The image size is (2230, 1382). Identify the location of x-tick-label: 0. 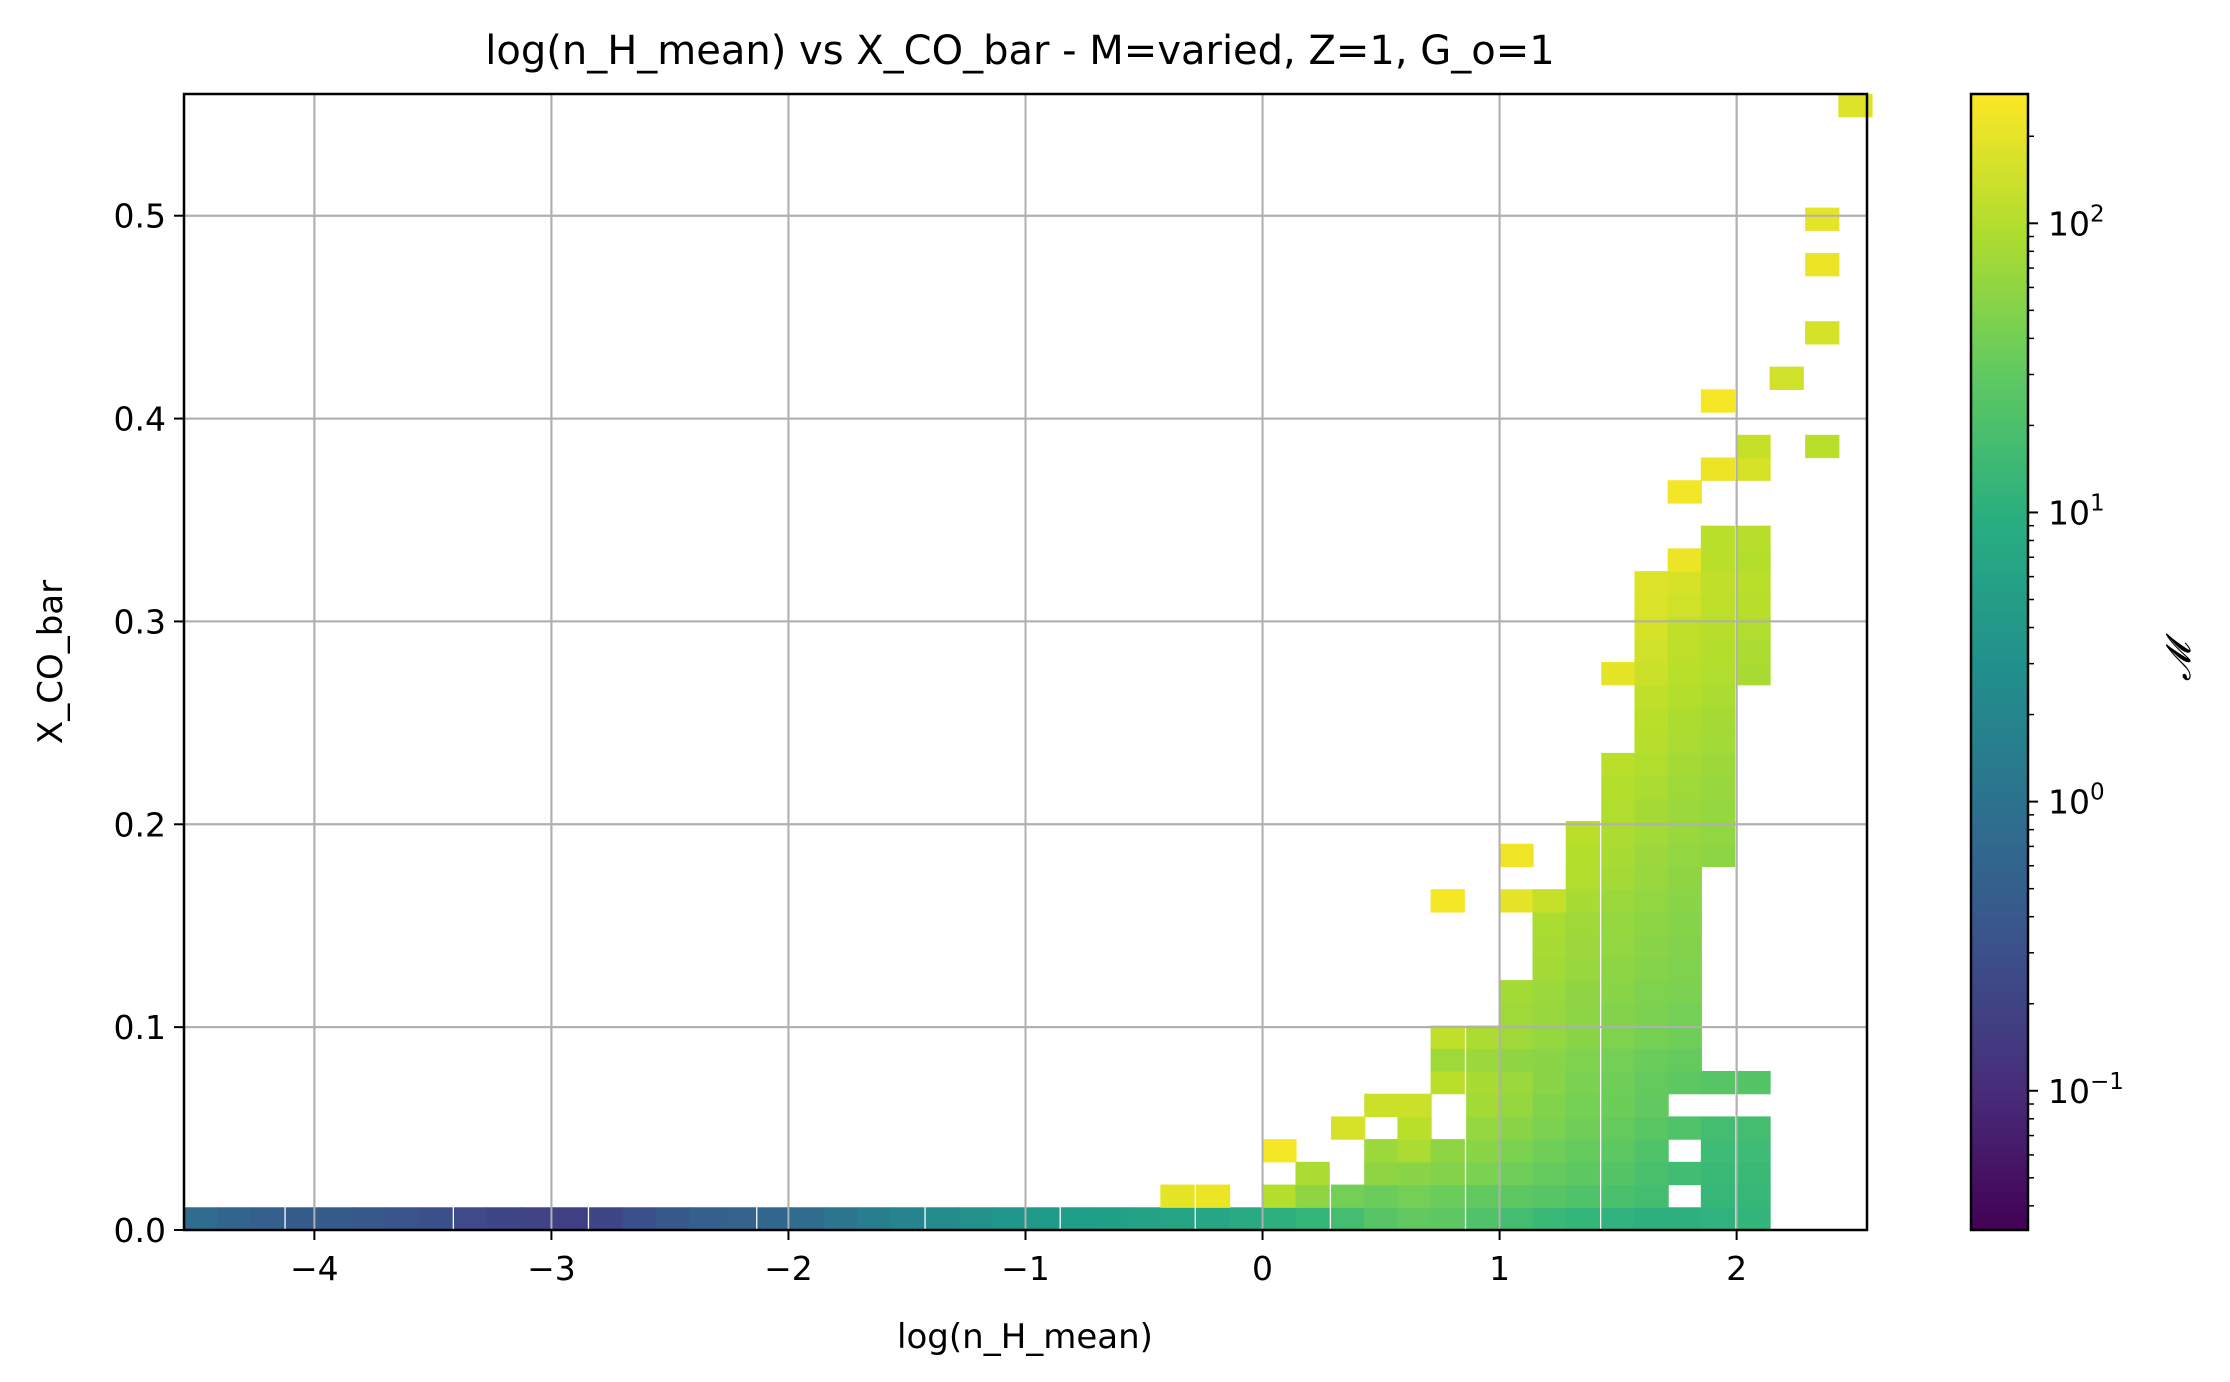
(1262, 1268).